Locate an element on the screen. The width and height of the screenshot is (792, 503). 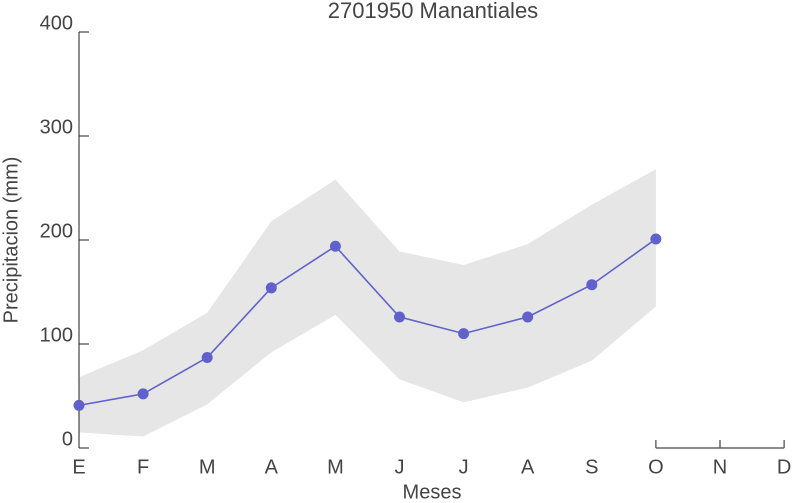
x-tick-label: D is located at coordinates (784, 467).